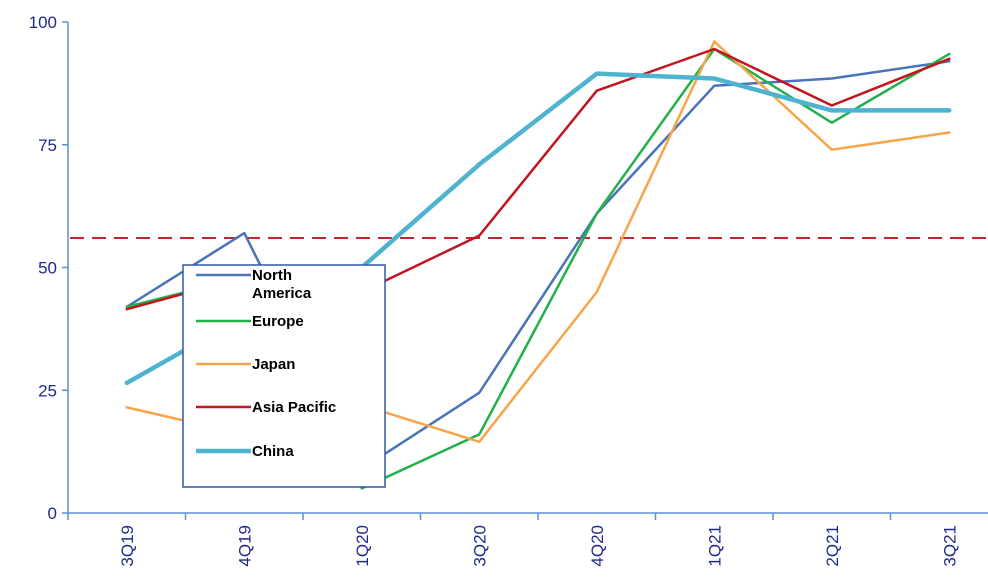 The image size is (988, 587). What do you see at coordinates (43, 22) in the screenshot?
I see `y-tick-label: 100` at bounding box center [43, 22].